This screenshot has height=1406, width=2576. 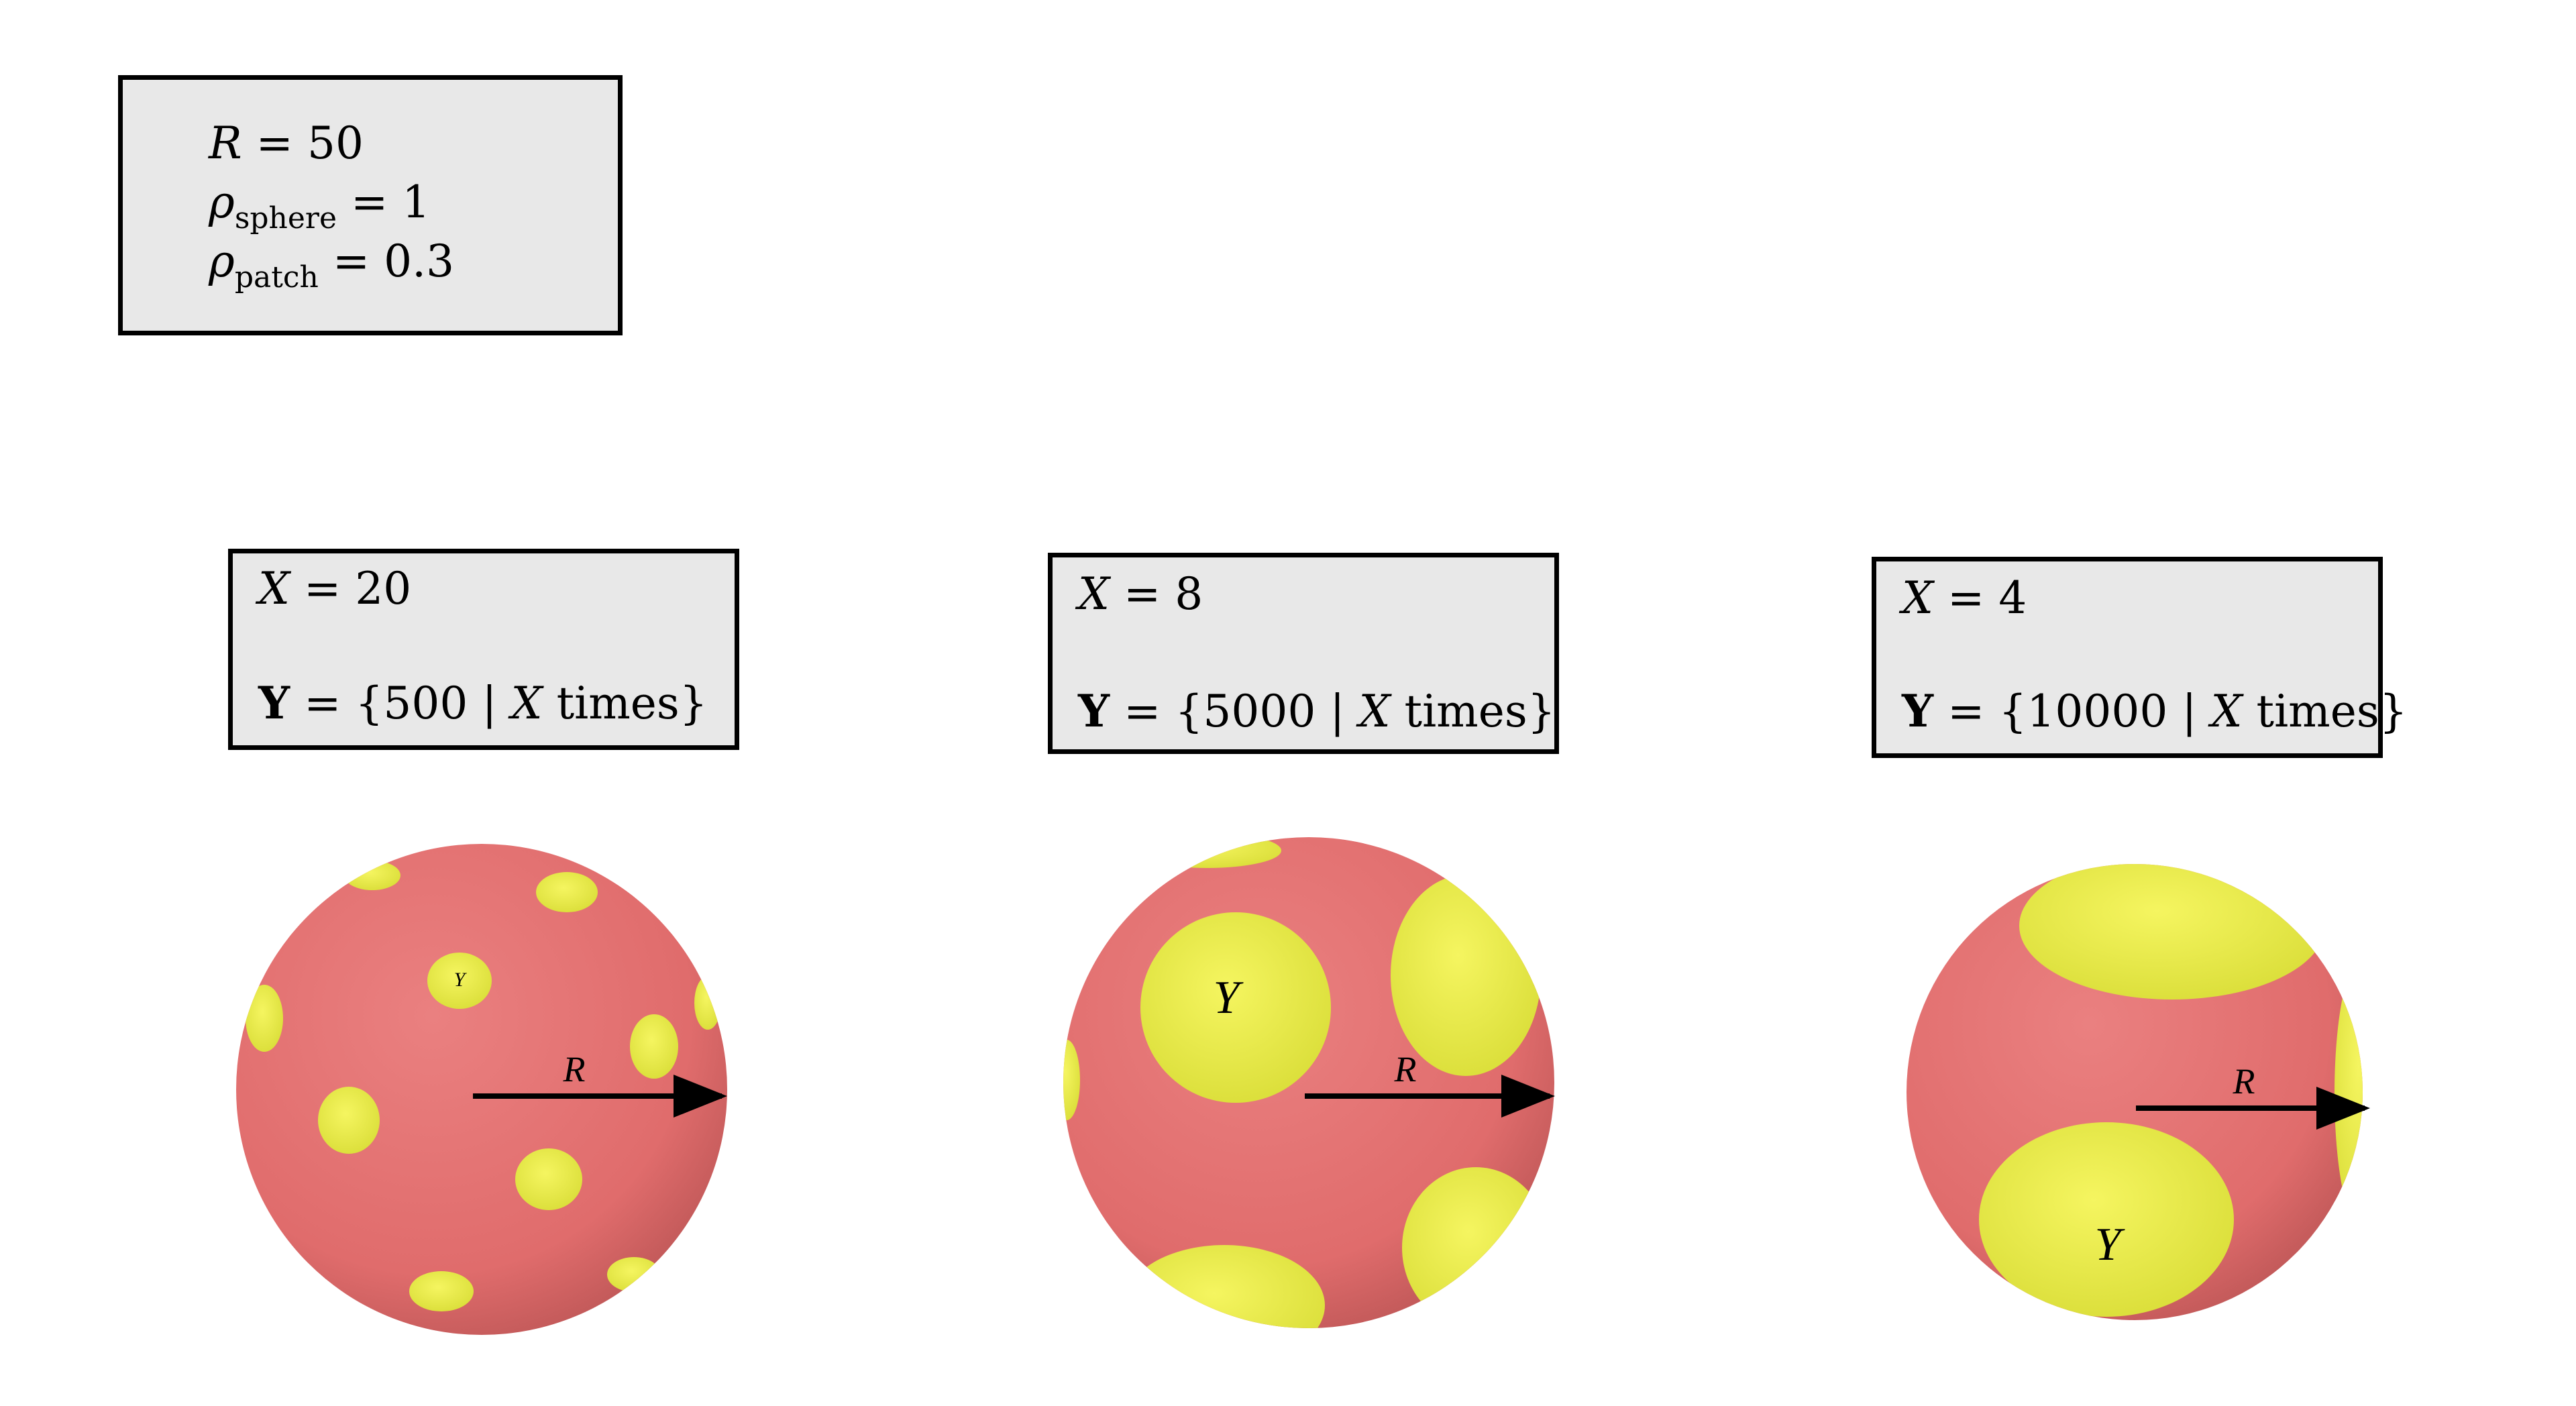 What do you see at coordinates (1303, 653) in the screenshot?
I see `panel-2-label-box: X = 8 Y = {5000 | X times}` at bounding box center [1303, 653].